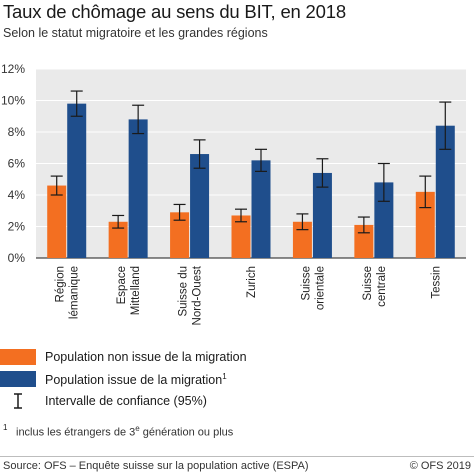 The image size is (474, 475). Describe the element at coordinates (13, 101) in the screenshot. I see `y-tick-label: 10%` at that location.